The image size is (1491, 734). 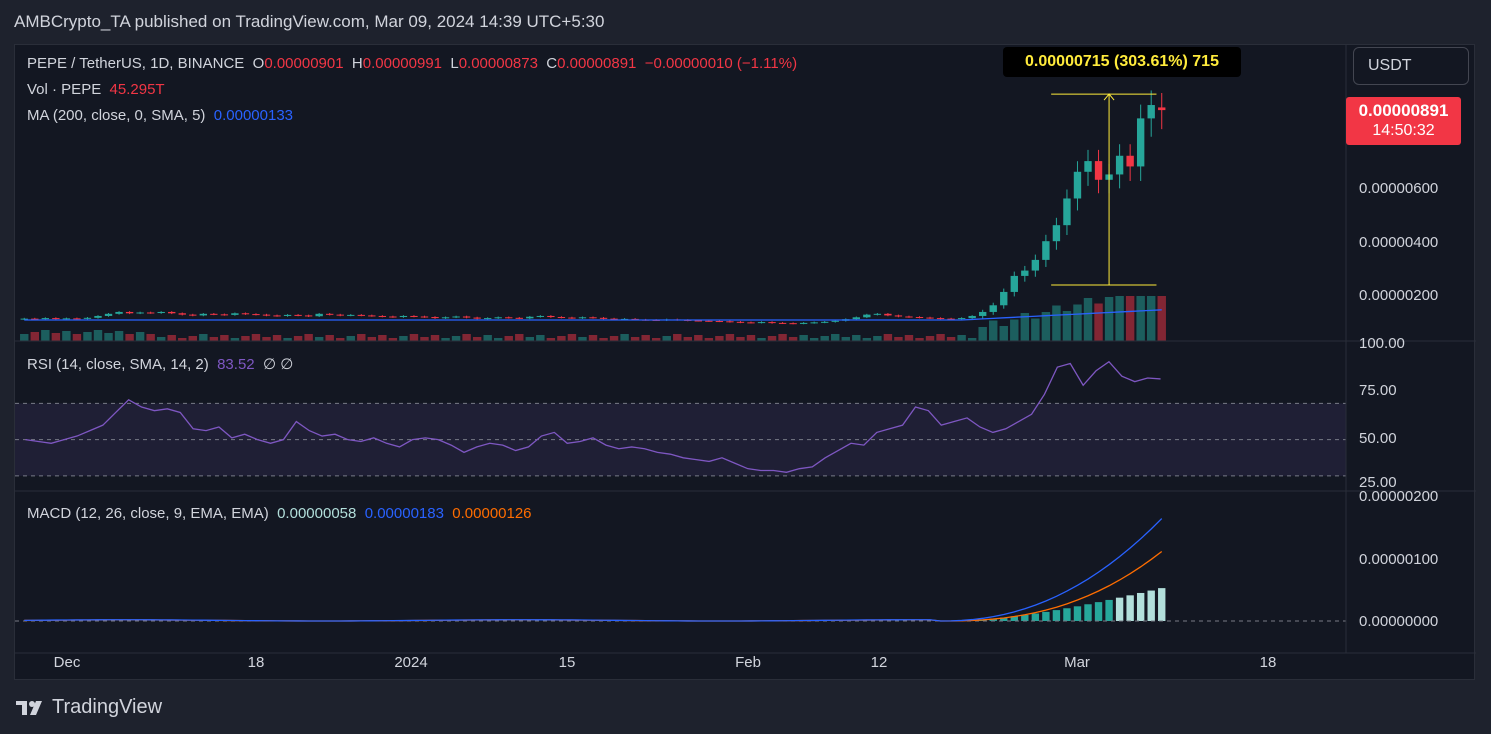 What do you see at coordinates (136, 63) in the screenshot?
I see `symbol-label: PEPE / TetherUS, 1D, BINANCE` at bounding box center [136, 63].